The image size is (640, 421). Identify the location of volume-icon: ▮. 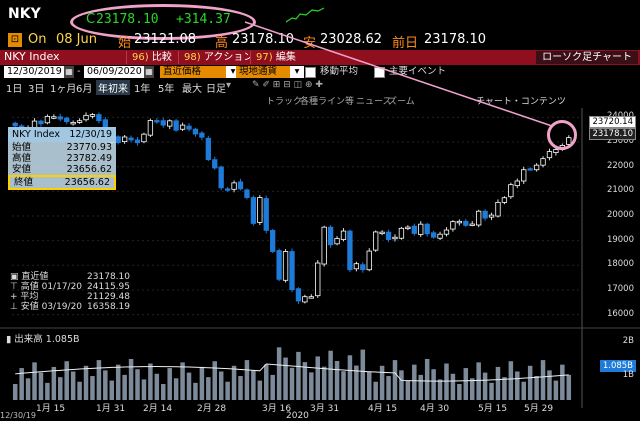
(10, 339).